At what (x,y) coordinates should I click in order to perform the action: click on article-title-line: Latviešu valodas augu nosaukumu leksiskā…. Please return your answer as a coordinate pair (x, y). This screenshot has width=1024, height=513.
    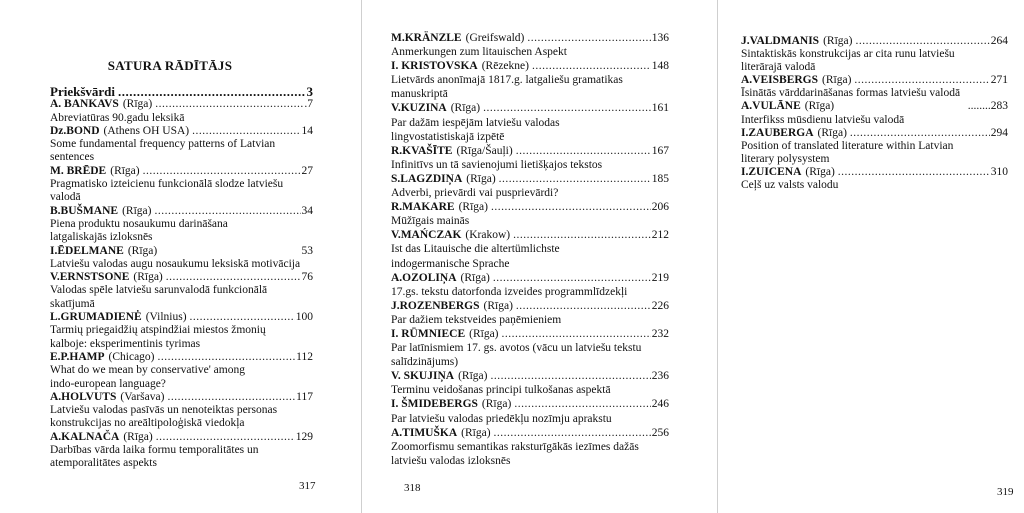
    Looking at the image, I should click on (175, 263).